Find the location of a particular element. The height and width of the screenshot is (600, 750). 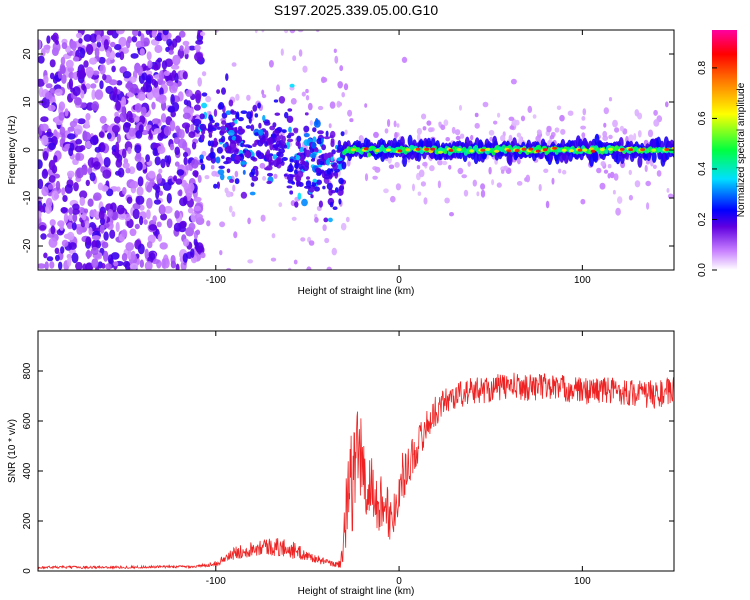

snr-y-label: SNR (10 * v/v) is located at coordinates (12, 451).